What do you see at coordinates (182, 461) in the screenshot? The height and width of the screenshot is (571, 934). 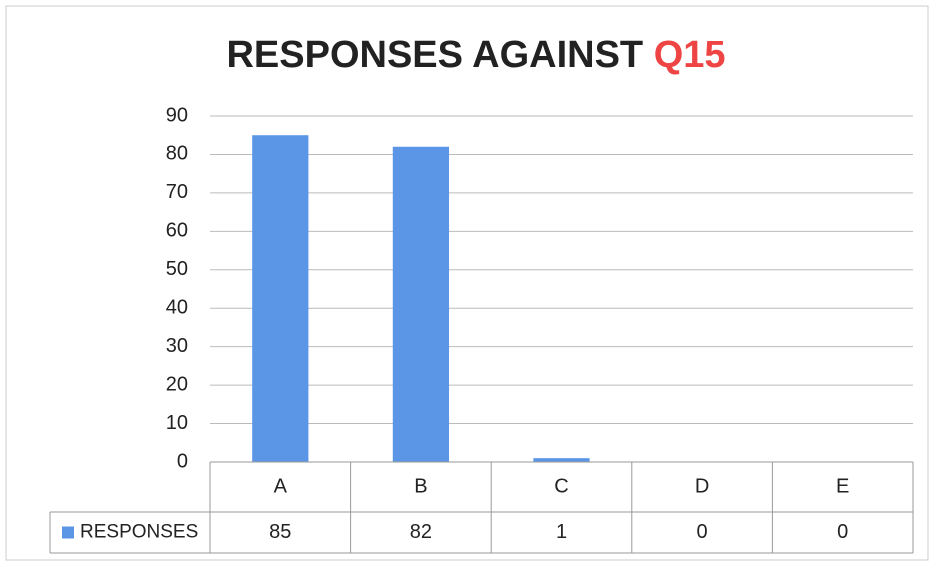 I see `y-tick-label: 0` at bounding box center [182, 461].